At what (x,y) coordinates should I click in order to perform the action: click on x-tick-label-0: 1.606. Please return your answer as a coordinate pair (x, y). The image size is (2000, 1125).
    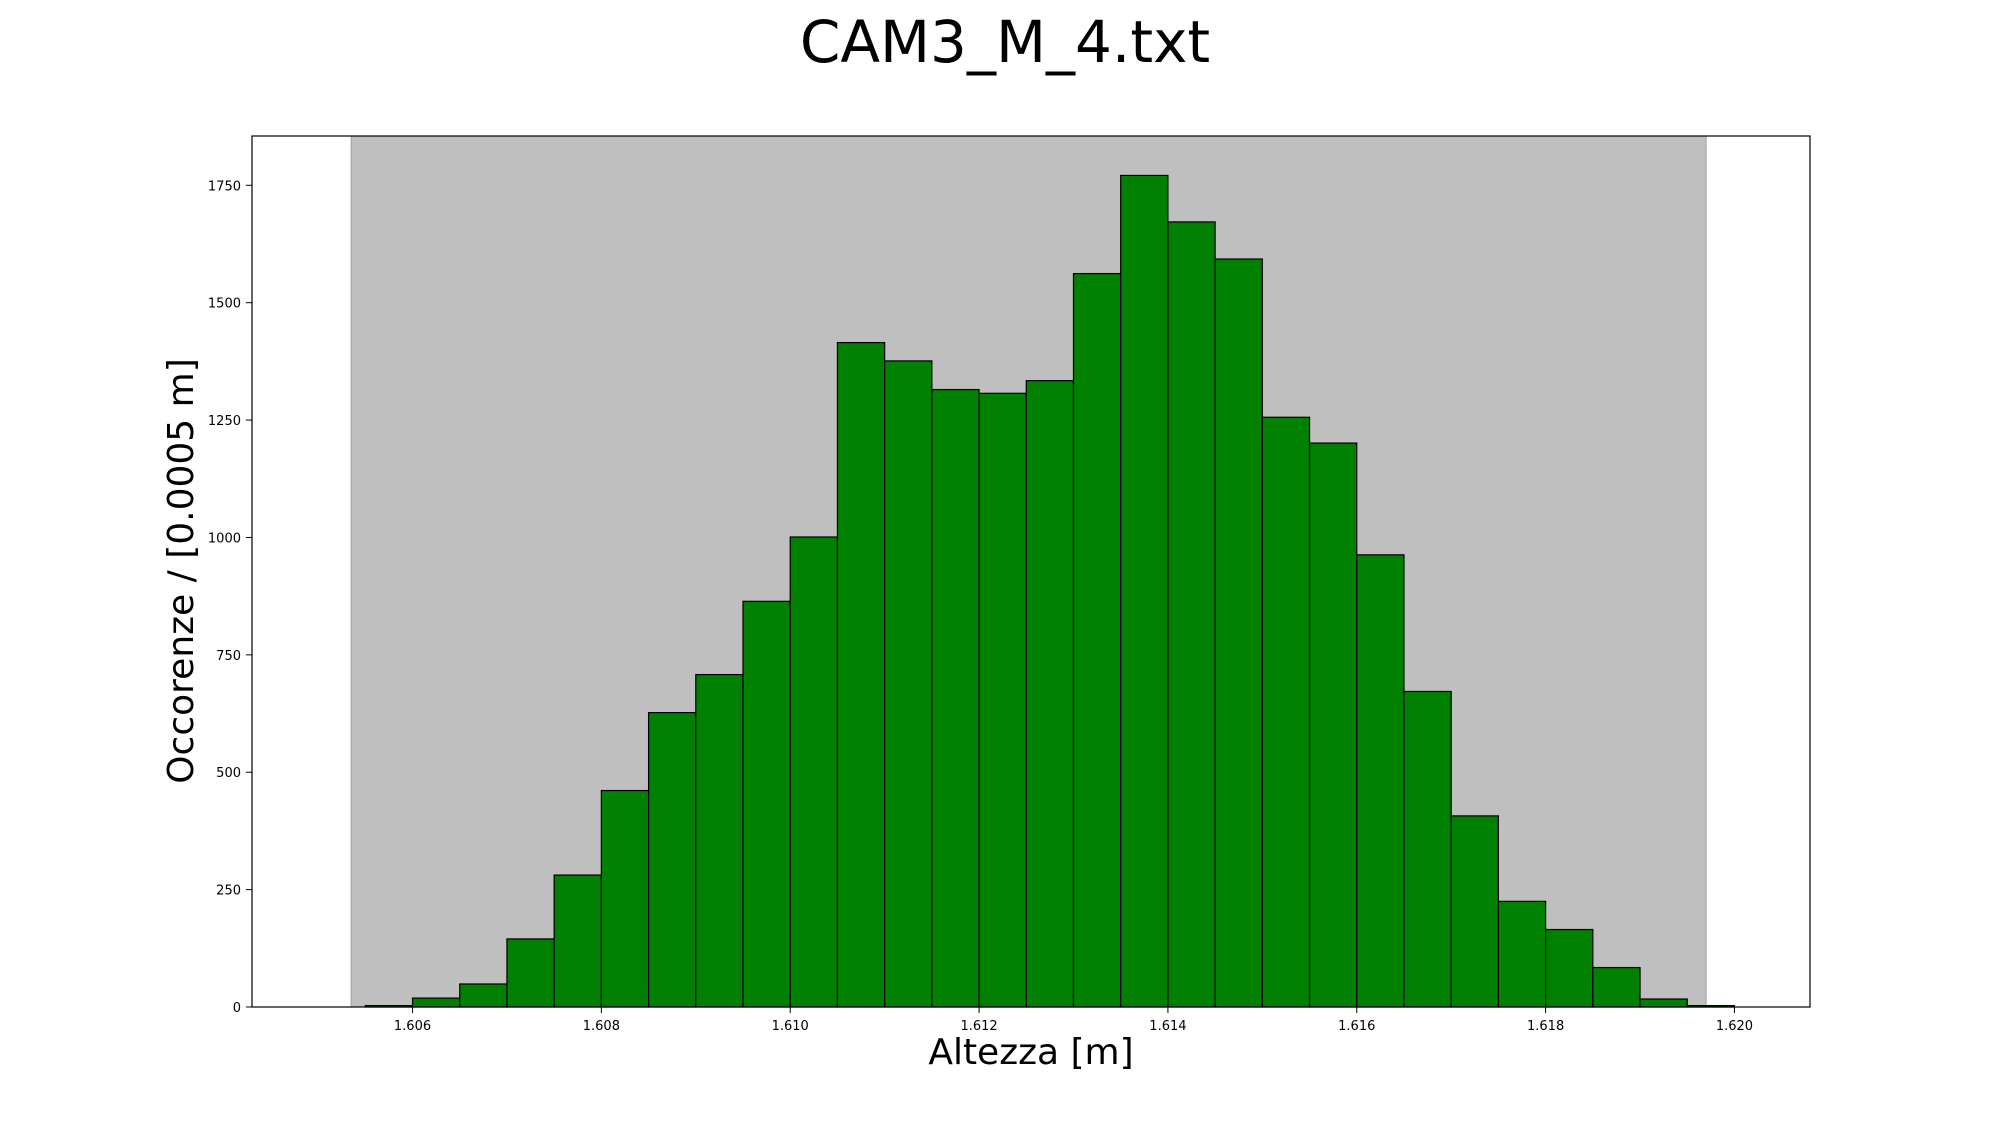
    Looking at the image, I should click on (412, 1026).